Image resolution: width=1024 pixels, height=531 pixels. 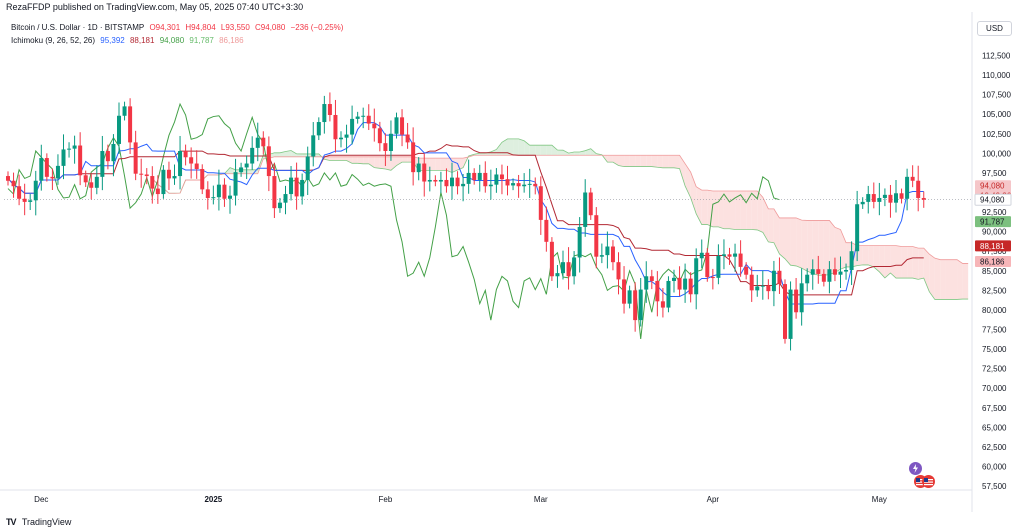 I want to click on indicator-name: Ichimoku (9, 26, 52, 26), so click(x=53, y=40).